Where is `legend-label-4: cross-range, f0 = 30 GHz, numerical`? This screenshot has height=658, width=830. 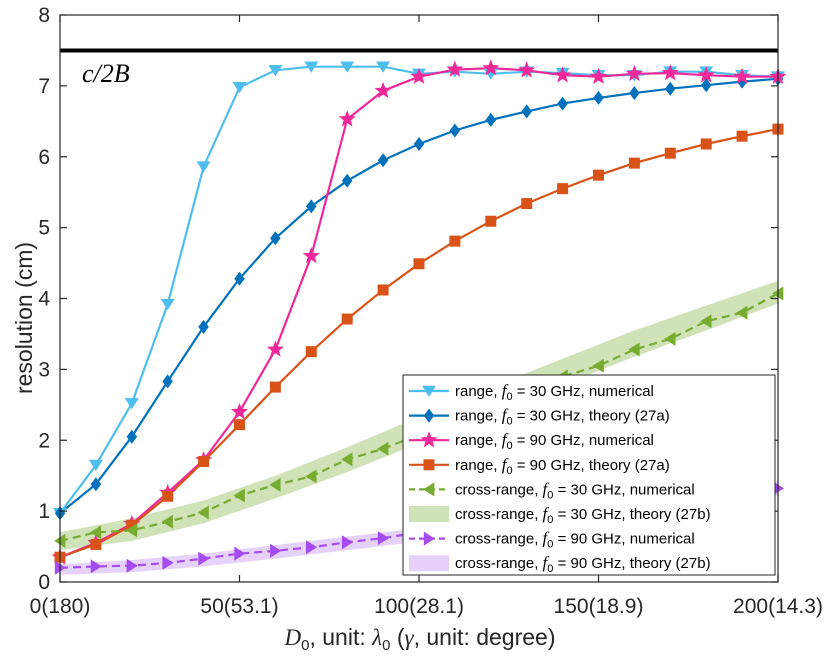 legend-label-4: cross-range, f0 = 30 GHz, numerical is located at coordinates (575, 490).